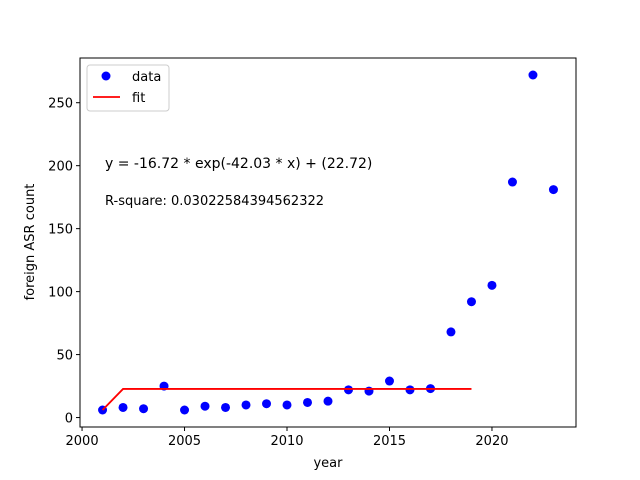  What do you see at coordinates (69, 419) in the screenshot?
I see `y-tick-label: 0` at bounding box center [69, 419].